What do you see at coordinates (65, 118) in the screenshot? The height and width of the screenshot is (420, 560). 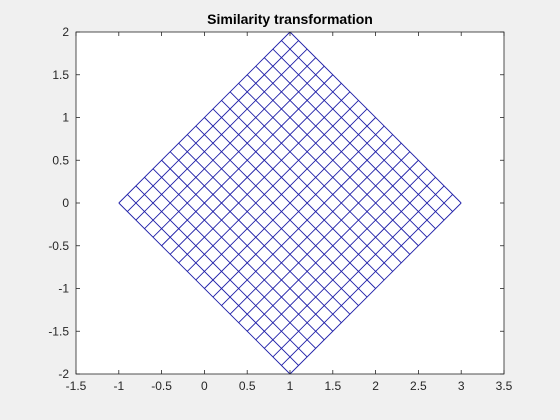 I see `y-tick-label: 1` at bounding box center [65, 118].